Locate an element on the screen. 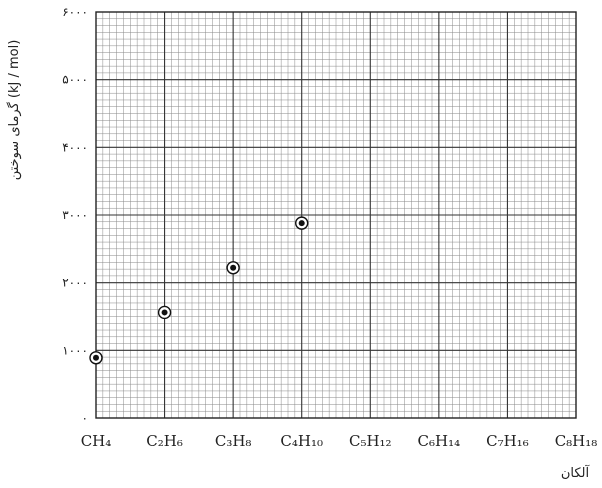 The image size is (602, 488). x-tick-label: C₇H₁₆ is located at coordinates (507, 441).